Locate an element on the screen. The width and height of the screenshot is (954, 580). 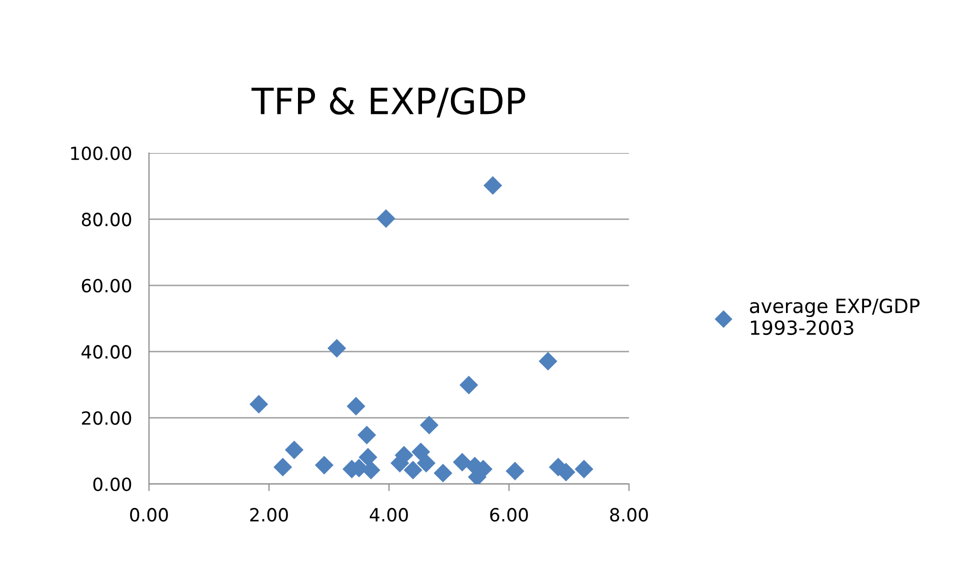
y-tick-label: 0.00 is located at coordinates (112, 484).